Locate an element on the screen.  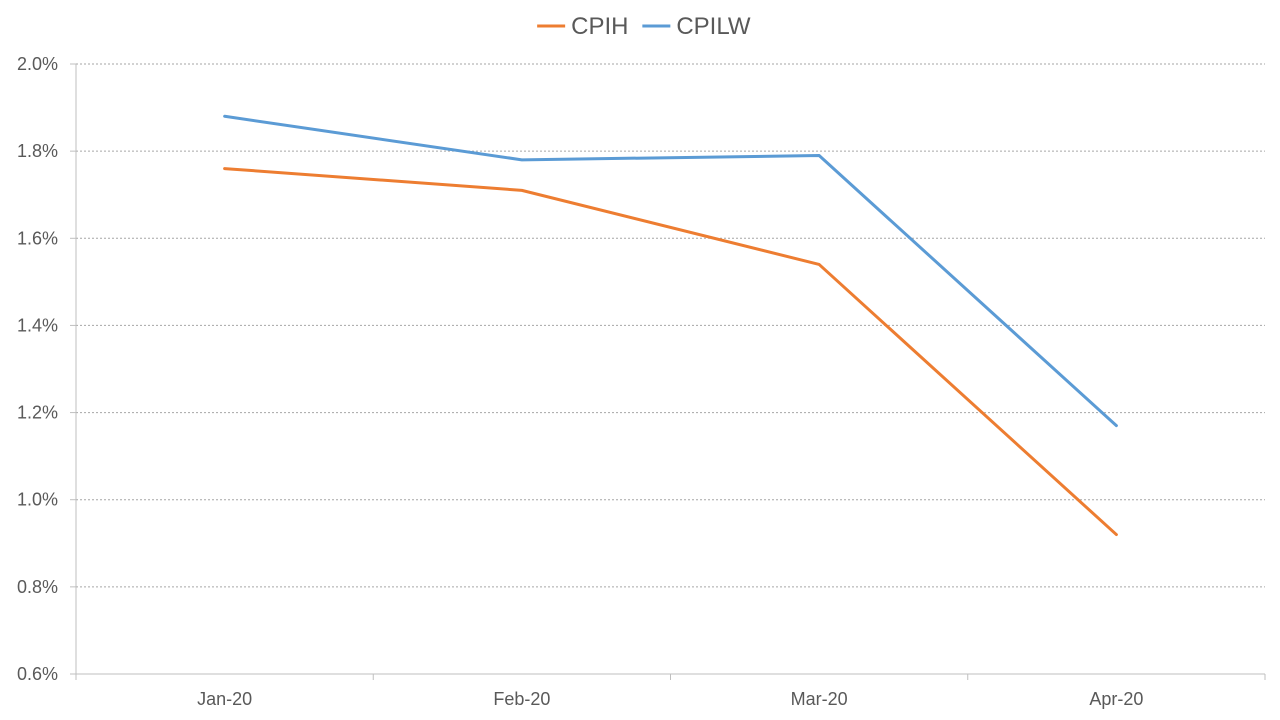
y-tick-label: 1.8% is located at coordinates (37, 151).